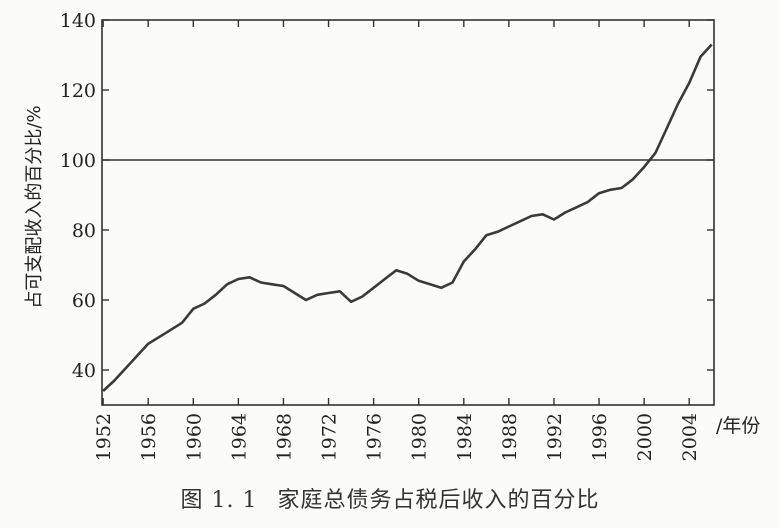  What do you see at coordinates (78, 91) in the screenshot?
I see `y-tick-label: 120` at bounding box center [78, 91].